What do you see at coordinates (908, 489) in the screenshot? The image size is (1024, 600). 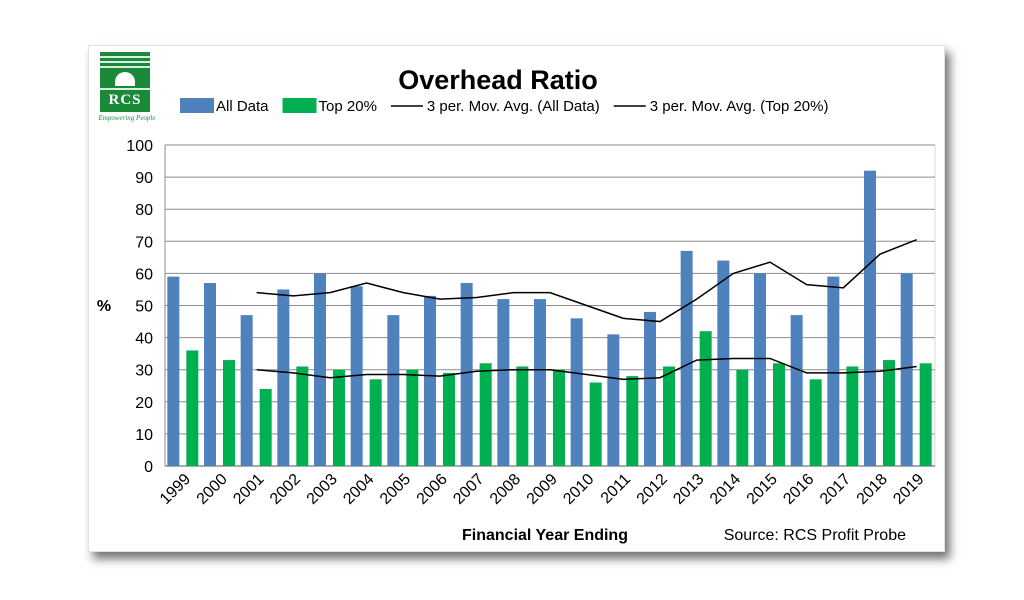 I see `x-tick-label: 2019` at bounding box center [908, 489].